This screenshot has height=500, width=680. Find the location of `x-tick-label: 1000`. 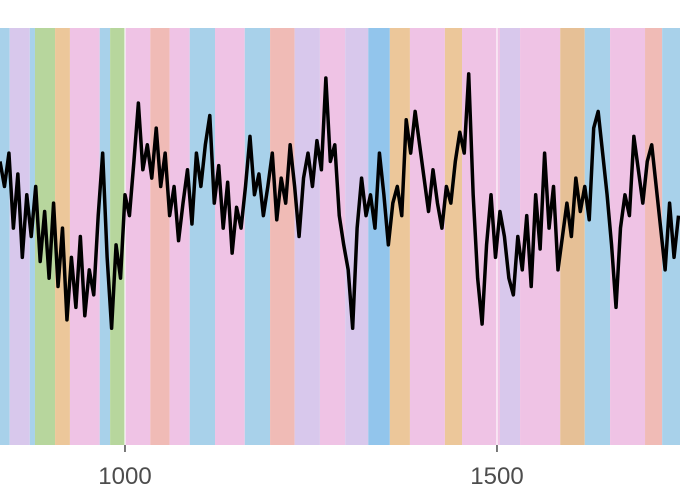

x-tick-label: 1000 is located at coordinates (124, 476).